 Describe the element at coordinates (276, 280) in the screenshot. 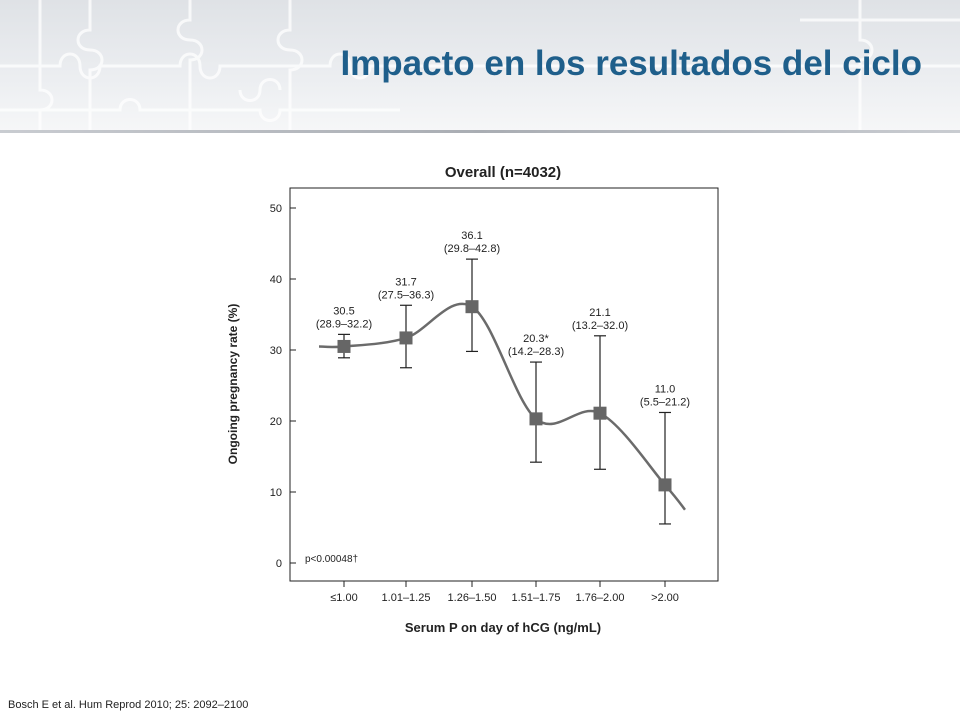

I see `y-tick-label: 40` at that location.